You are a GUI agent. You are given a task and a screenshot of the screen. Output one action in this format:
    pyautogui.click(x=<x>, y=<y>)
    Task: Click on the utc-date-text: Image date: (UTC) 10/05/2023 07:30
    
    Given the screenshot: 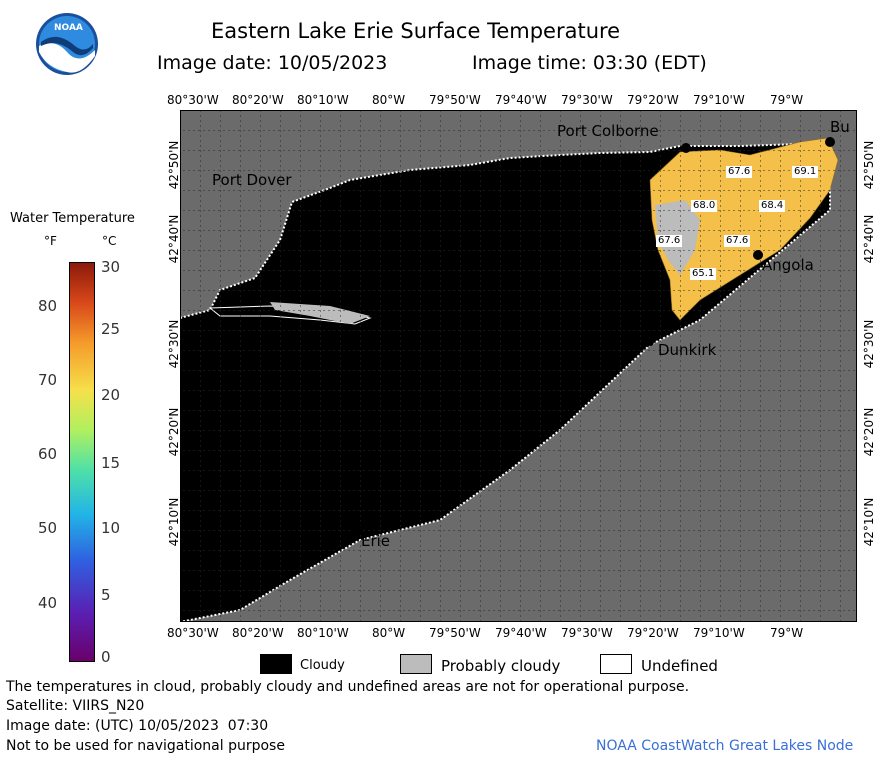 What is the action you would take?
    pyautogui.click(x=137, y=726)
    